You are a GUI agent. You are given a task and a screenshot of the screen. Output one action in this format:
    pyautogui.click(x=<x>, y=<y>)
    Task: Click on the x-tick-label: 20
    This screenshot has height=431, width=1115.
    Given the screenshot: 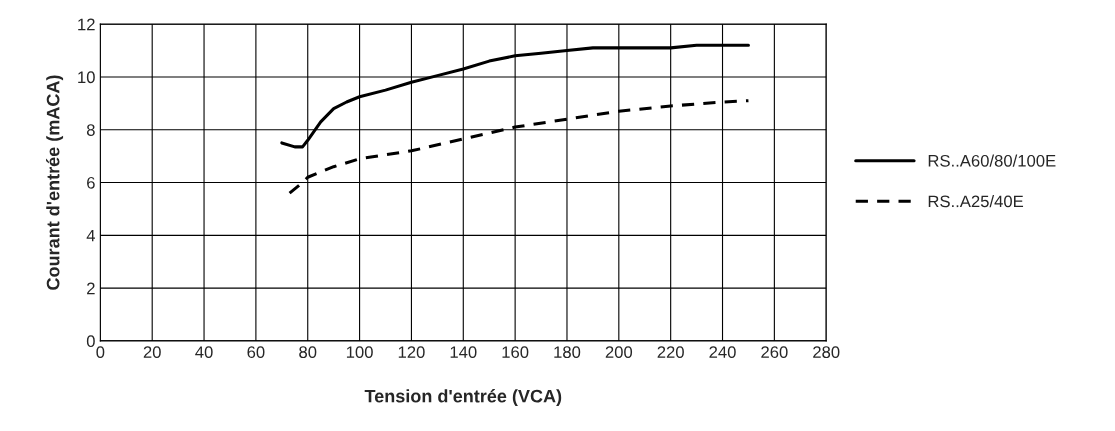 What is the action you would take?
    pyautogui.click(x=152, y=352)
    